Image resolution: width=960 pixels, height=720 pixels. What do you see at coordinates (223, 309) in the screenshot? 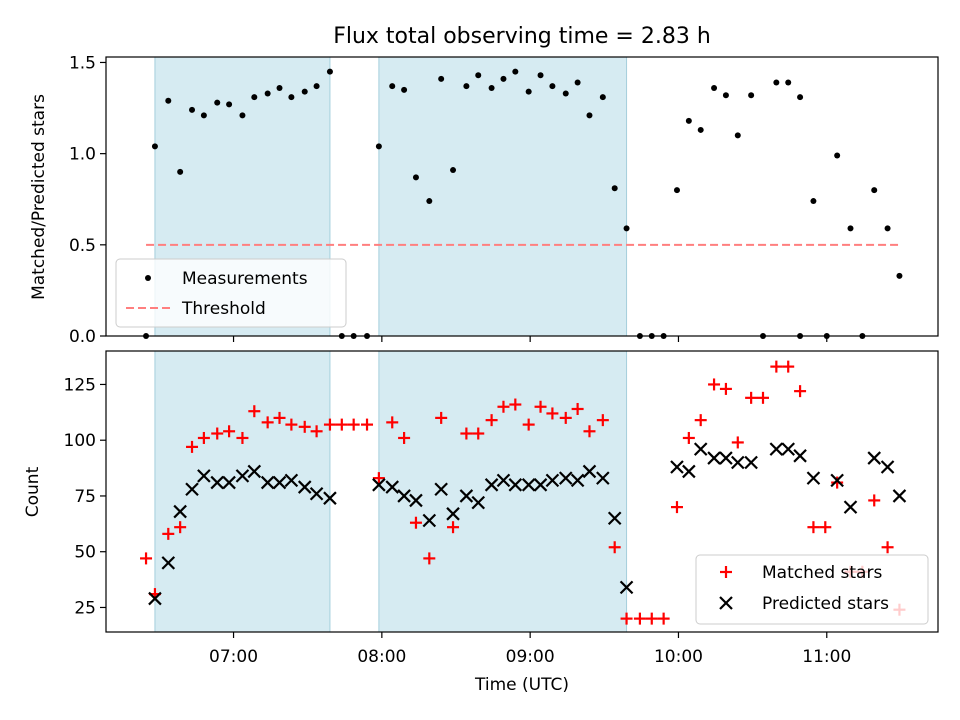
I see `legend-threshold-label: Threshold` at bounding box center [223, 309].